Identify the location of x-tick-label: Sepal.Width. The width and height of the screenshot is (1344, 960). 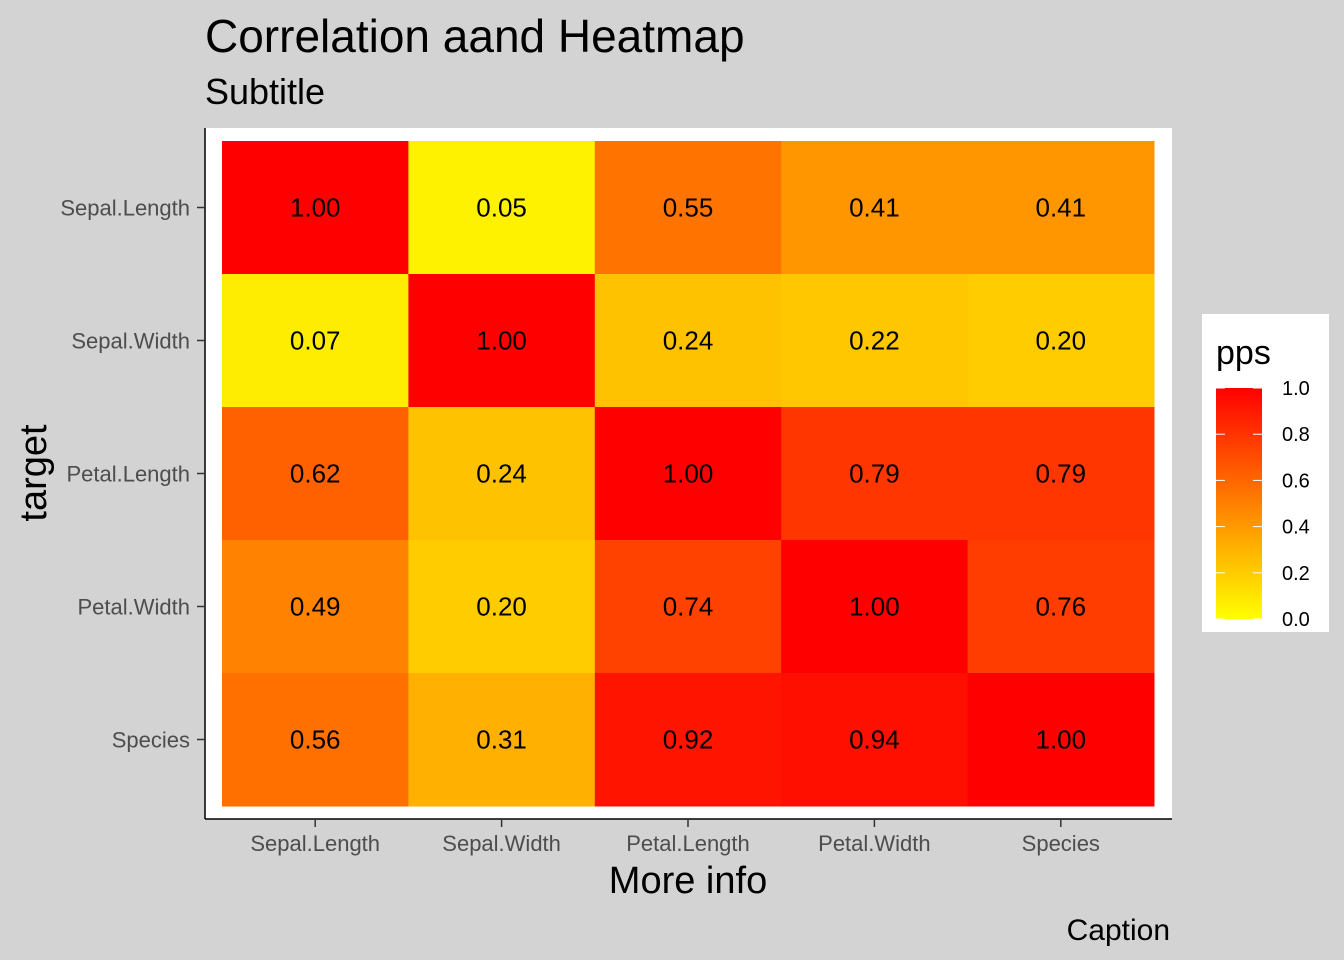
(501, 843).